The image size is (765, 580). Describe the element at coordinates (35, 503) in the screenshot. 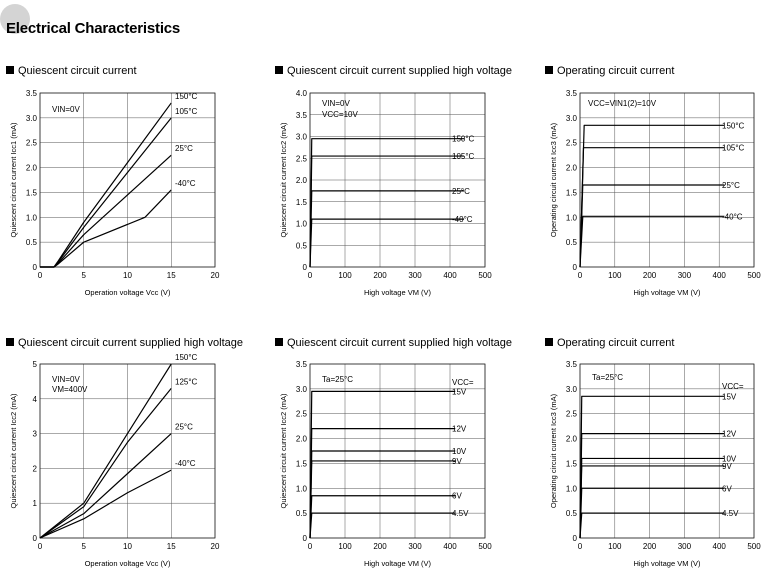

I see `y-tick-label: 1` at that location.